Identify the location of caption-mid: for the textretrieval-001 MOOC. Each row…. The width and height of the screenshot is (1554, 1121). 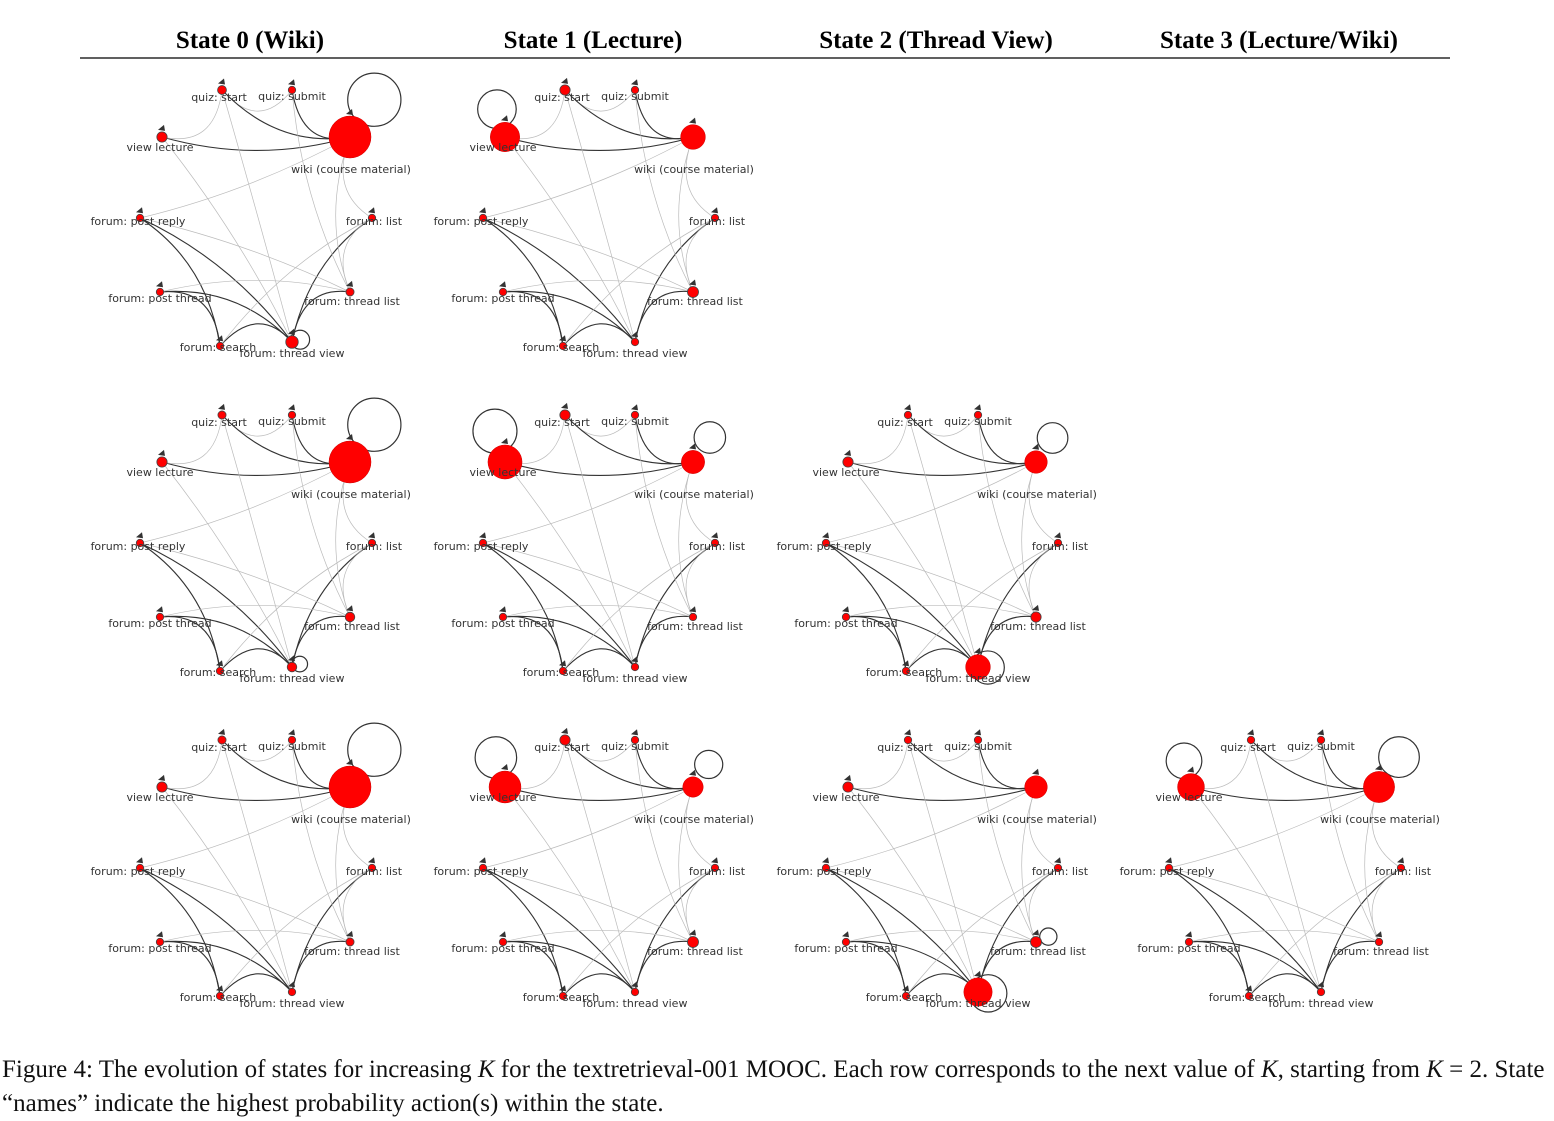
(877, 1069).